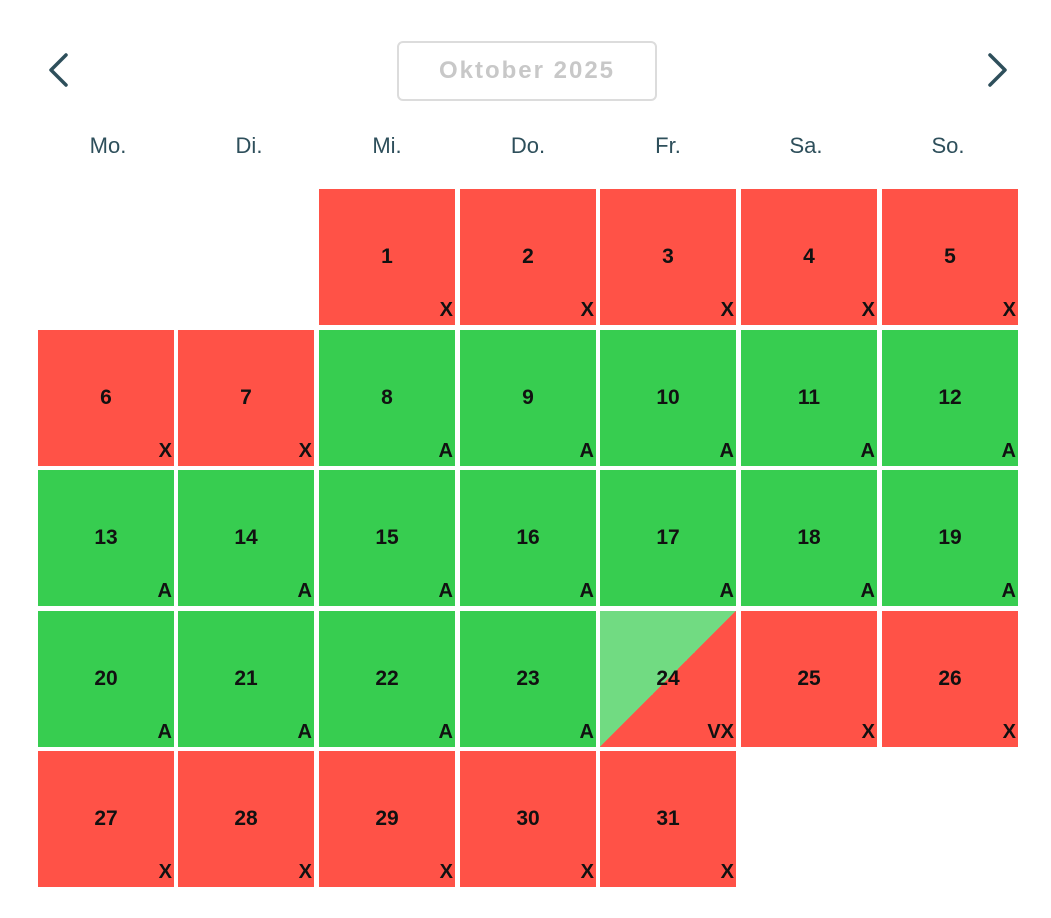 This screenshot has width=1051, height=918. I want to click on day-number: 23, so click(528, 678).